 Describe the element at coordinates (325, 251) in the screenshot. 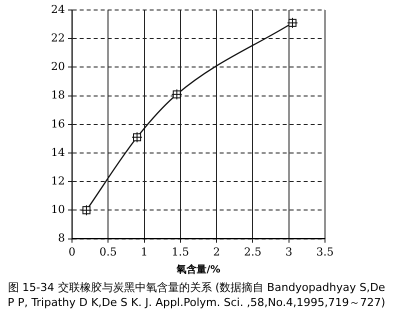

I see `x-tick-label: 3.5` at that location.